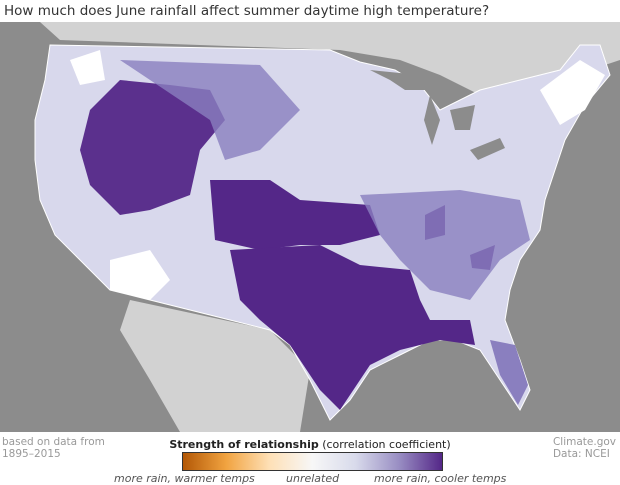 The image size is (620, 485). I want to click on great-lakes, so click(437, 115).